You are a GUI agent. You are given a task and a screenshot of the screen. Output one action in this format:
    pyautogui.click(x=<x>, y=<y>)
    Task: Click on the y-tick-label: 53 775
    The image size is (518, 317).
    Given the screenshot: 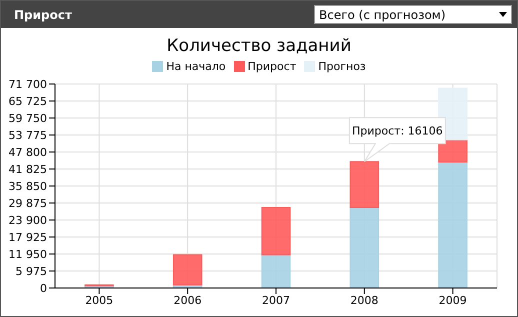 What is the action you would take?
    pyautogui.click(x=27, y=135)
    